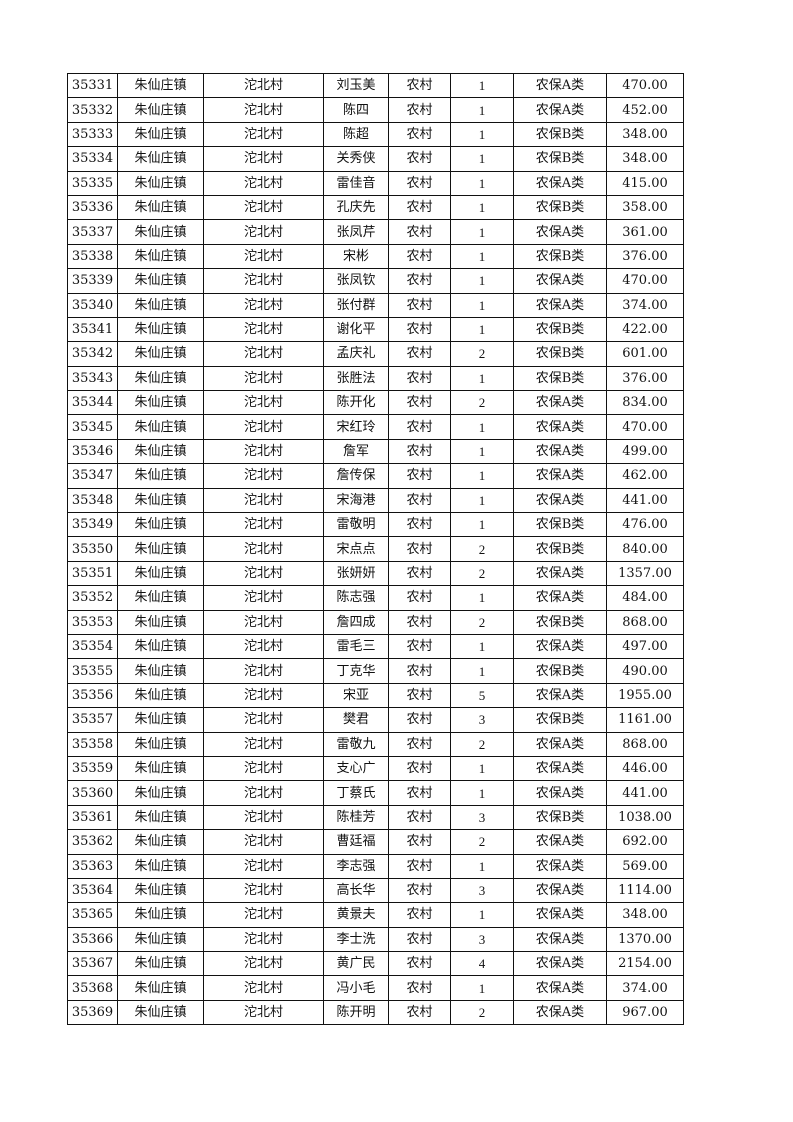 Image resolution: width=793 pixels, height=1122 pixels. What do you see at coordinates (92, 866) in the screenshot?
I see `record-id-cell: 35363` at bounding box center [92, 866].